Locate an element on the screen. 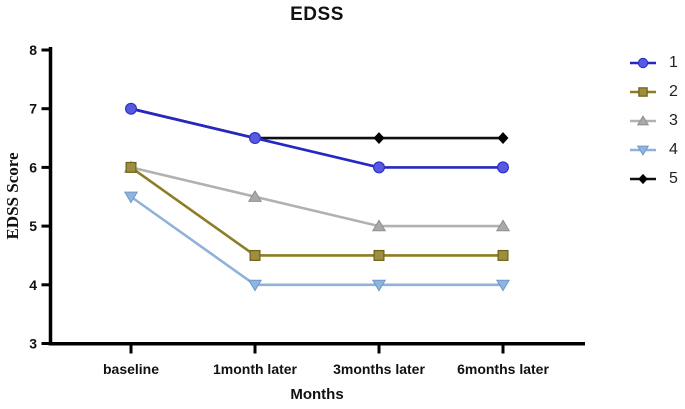  legend-label: 5 is located at coordinates (673, 178).